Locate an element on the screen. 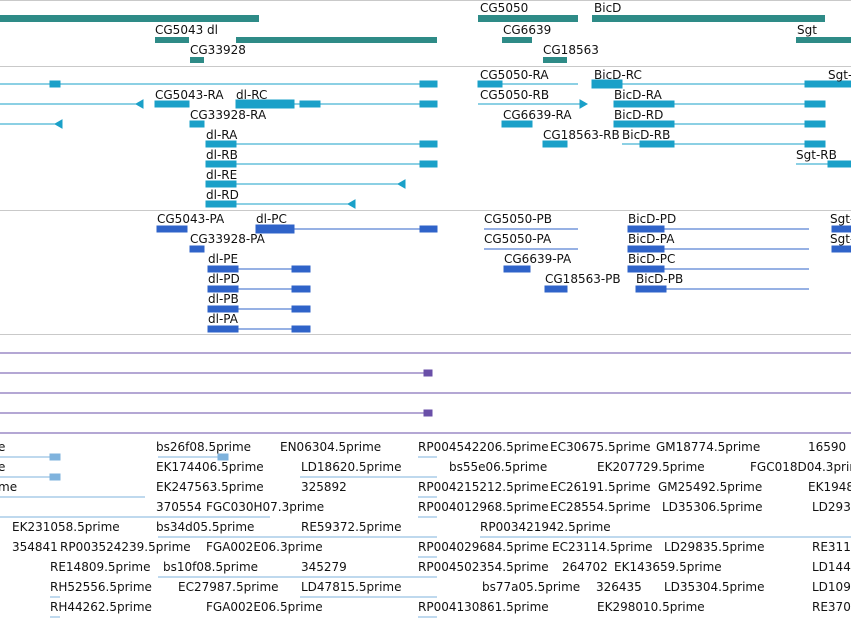  gene-bar-sgt is located at coordinates (823, 40).